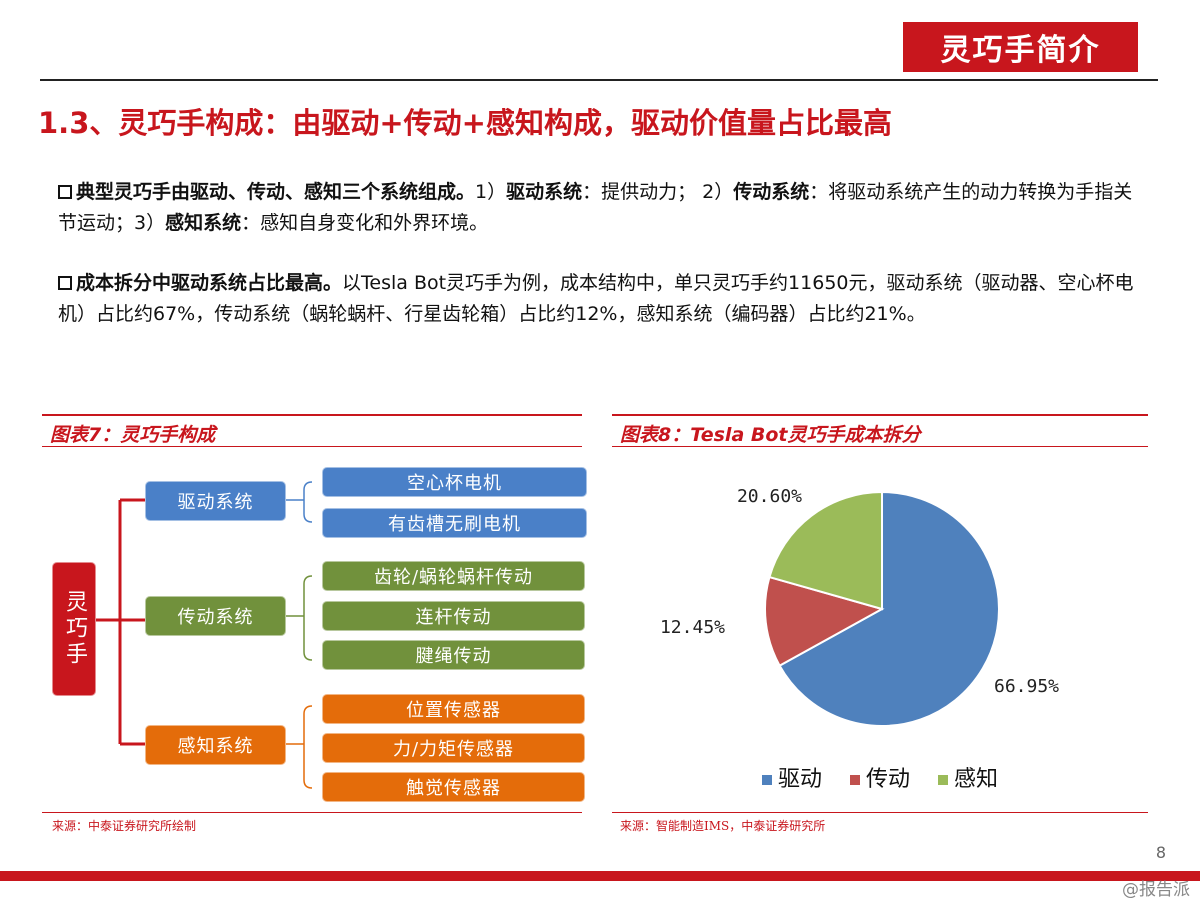  Describe the element at coordinates (453, 748) in the screenshot. I see `tree-leaf-force-torque-sensor: 力/力矩传感器` at that location.